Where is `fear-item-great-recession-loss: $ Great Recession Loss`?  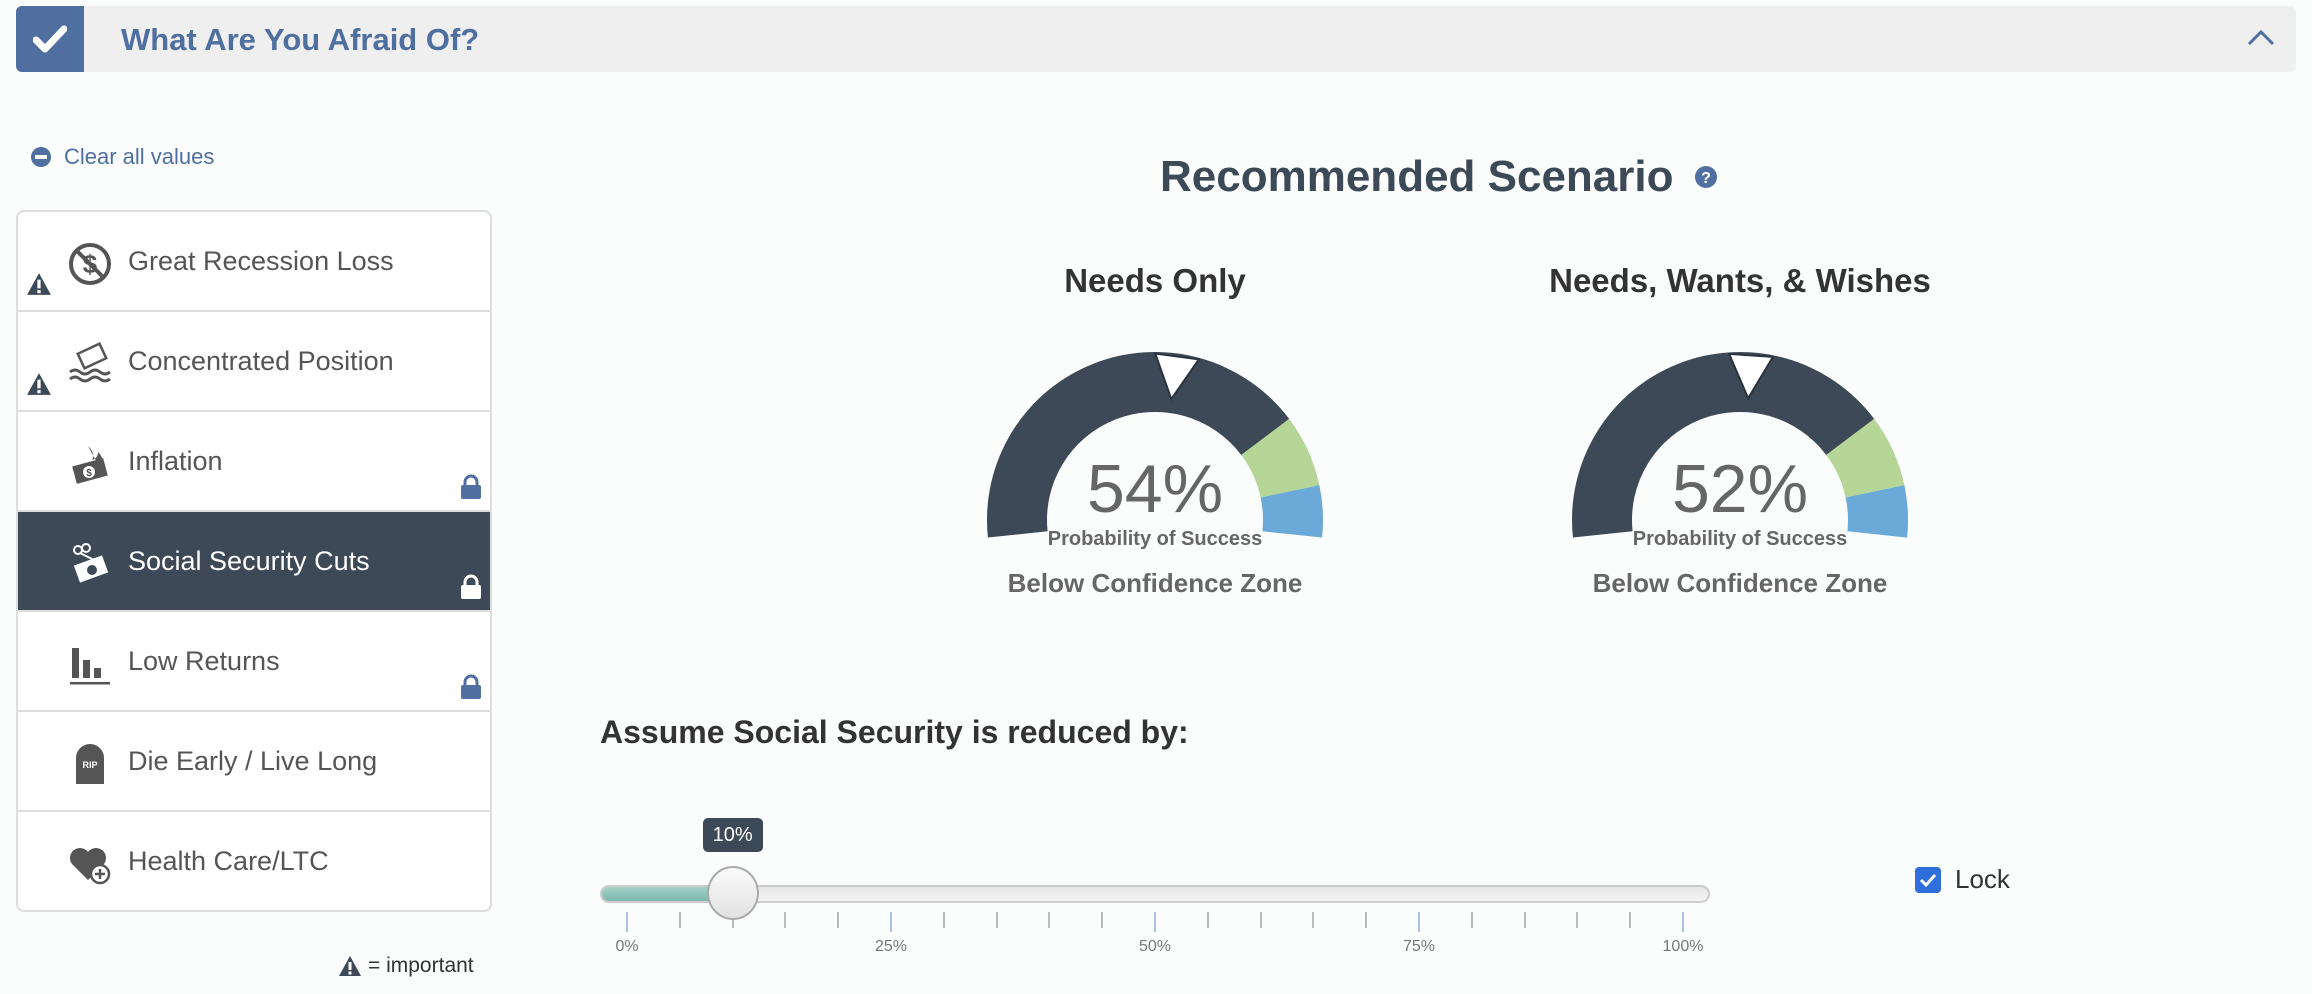 fear-item-great-recession-loss: $ Great Recession Loss is located at coordinates (254, 262).